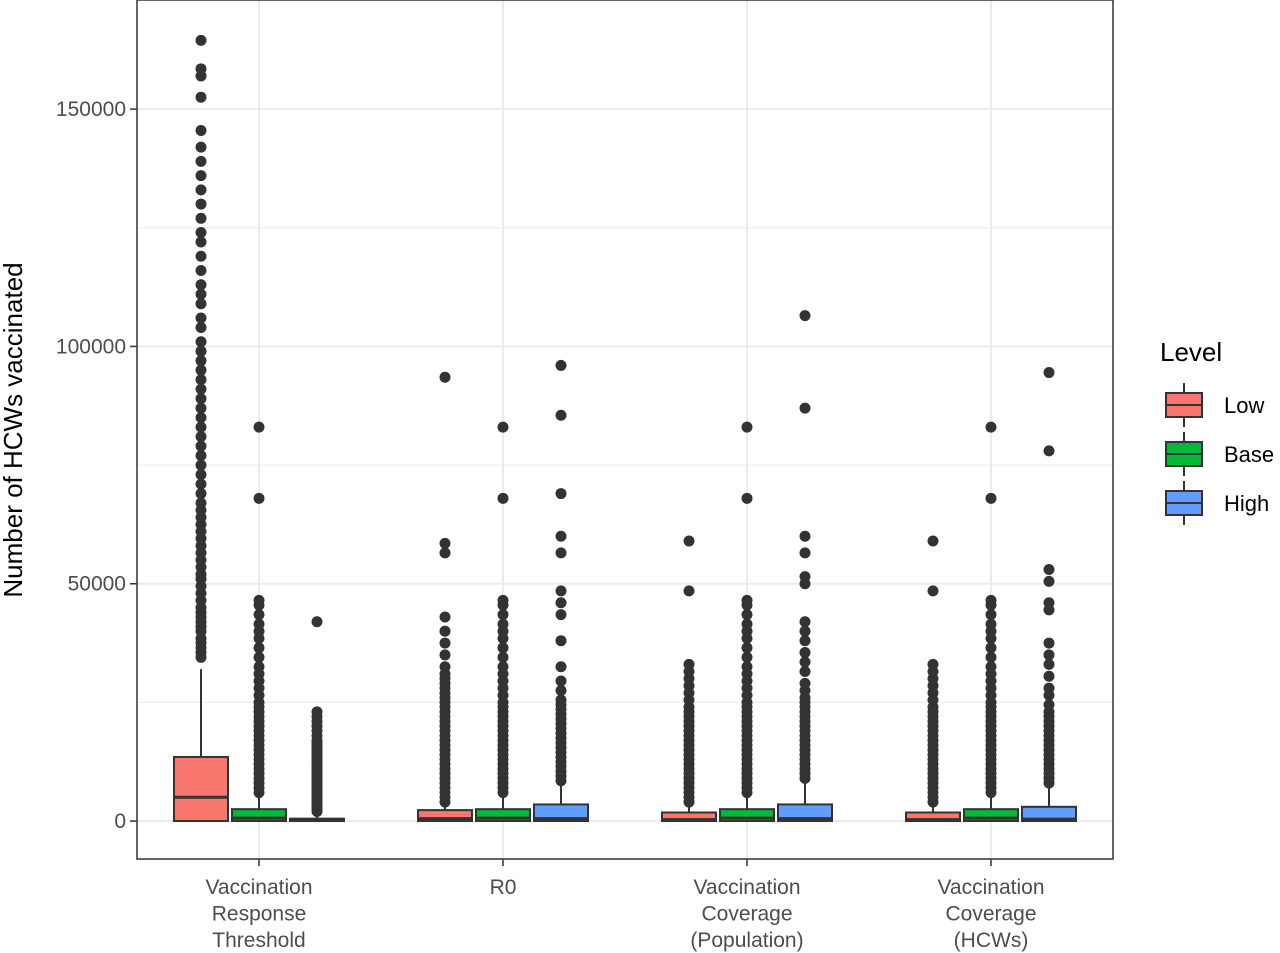  Describe the element at coordinates (1214, 405) in the screenshot. I see `legend-key-low: Low` at that location.